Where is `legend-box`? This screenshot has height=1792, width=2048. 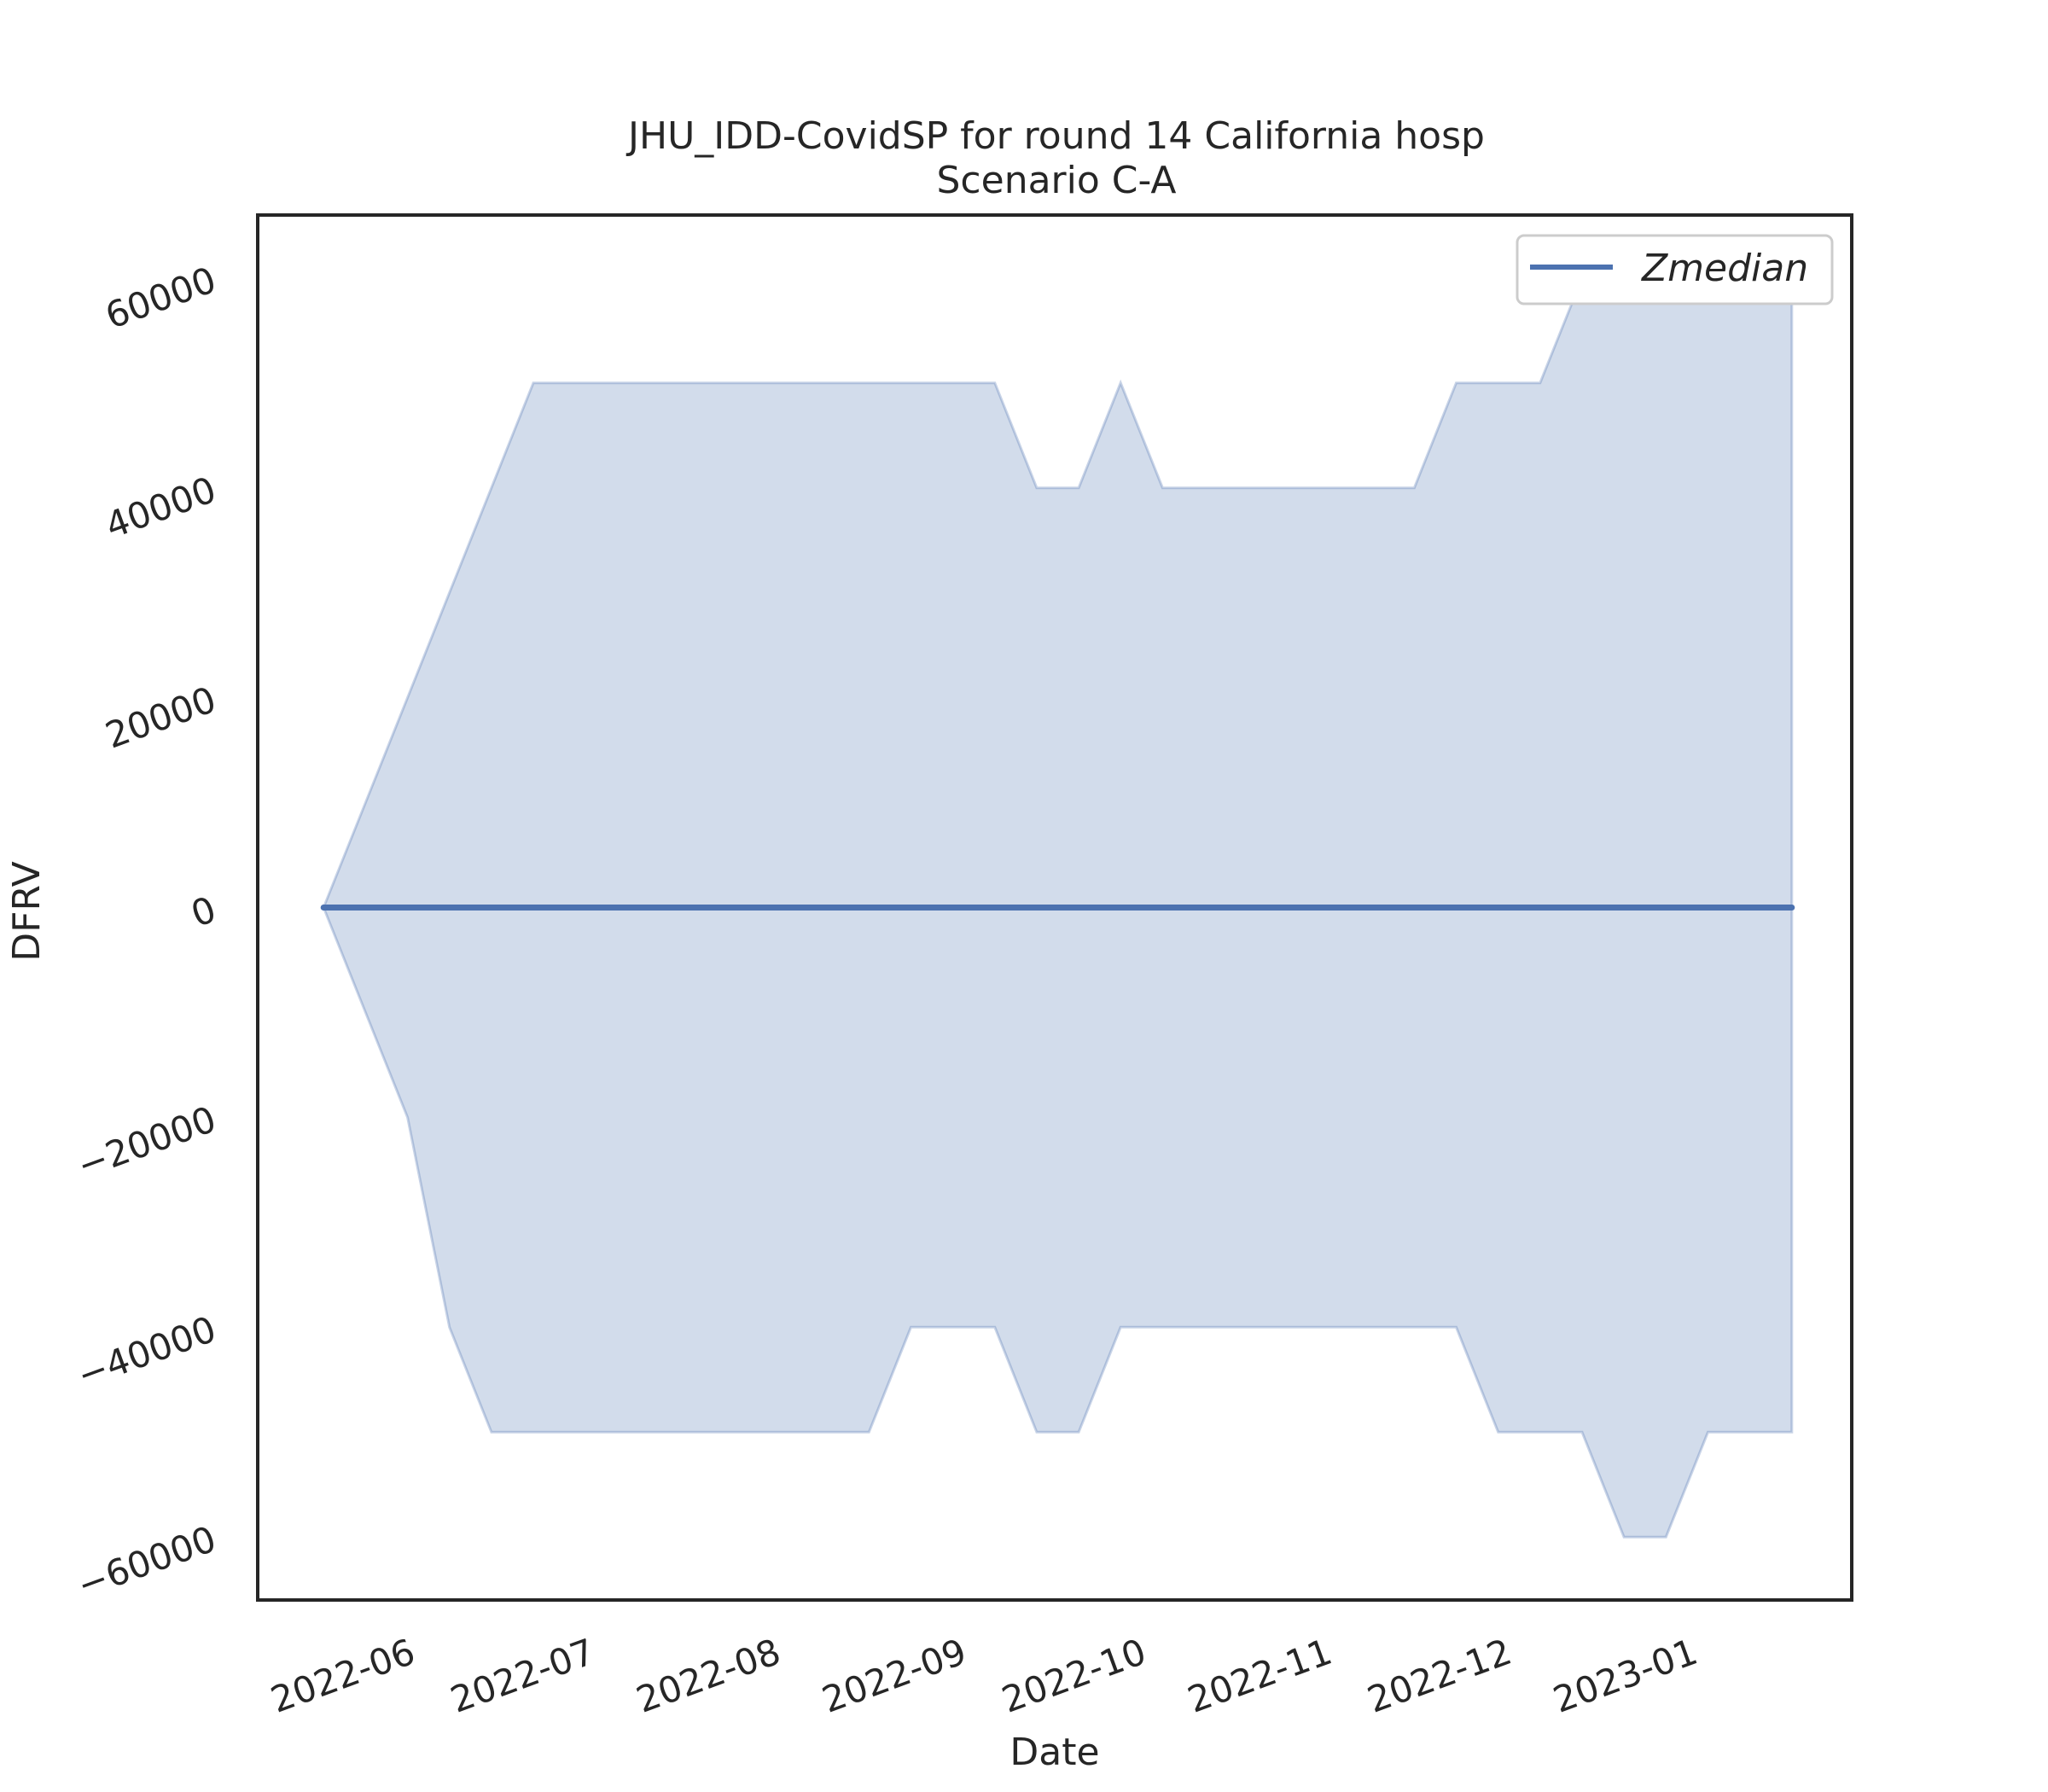 legend-box is located at coordinates (1675, 269).